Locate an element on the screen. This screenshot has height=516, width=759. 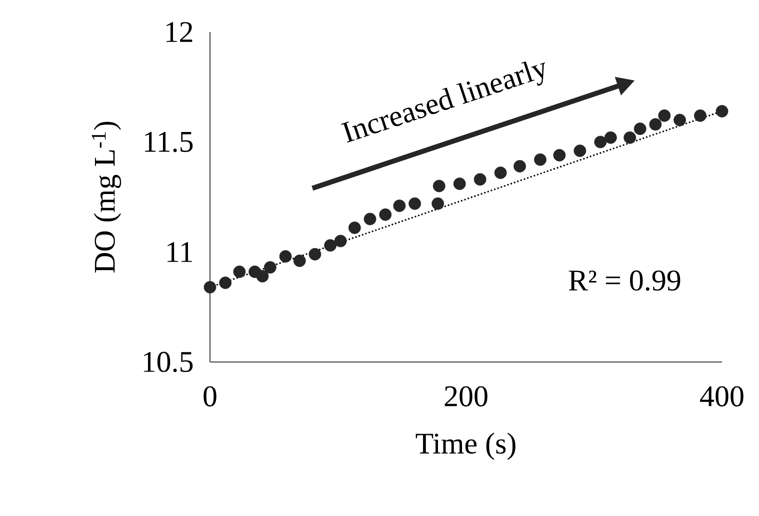
y-tick-label: 12 is located at coordinates (179, 32).